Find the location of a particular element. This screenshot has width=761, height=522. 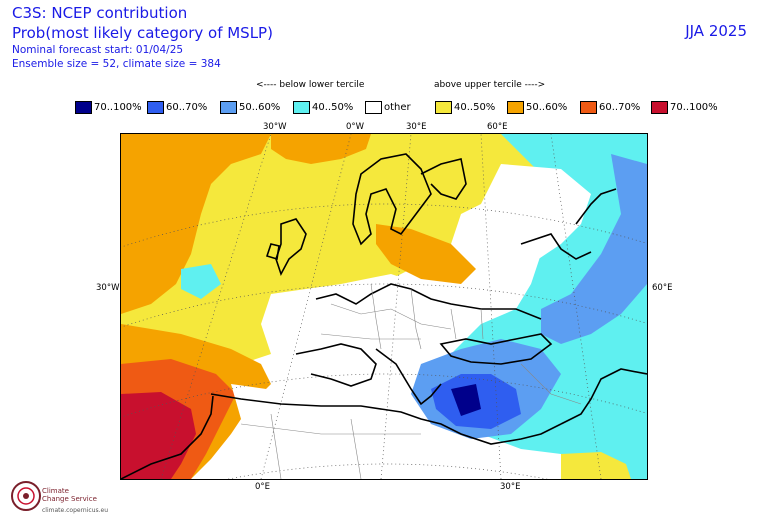

legend-item: other is located at coordinates (388, 107).